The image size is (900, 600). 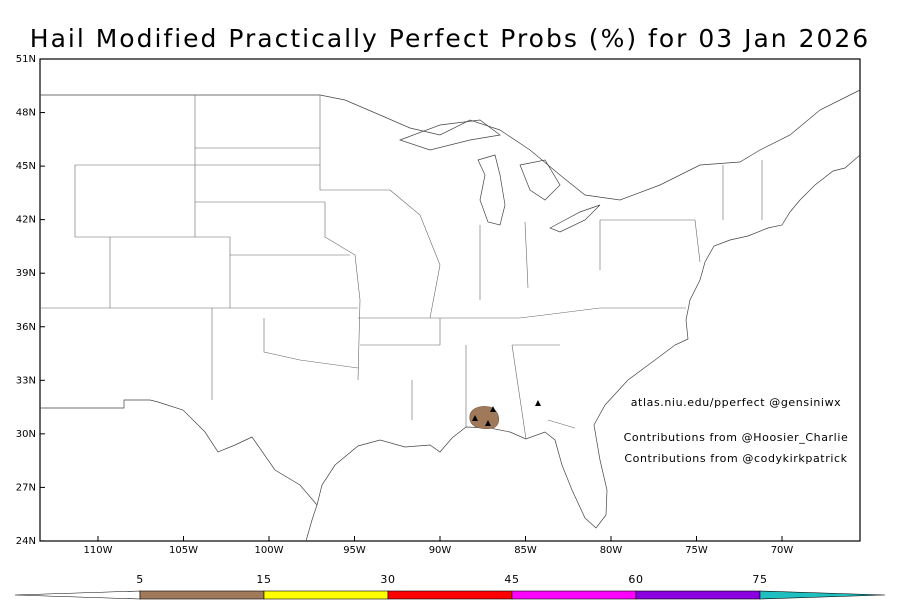 I want to click on lon-label: 105W, so click(x=183, y=550).